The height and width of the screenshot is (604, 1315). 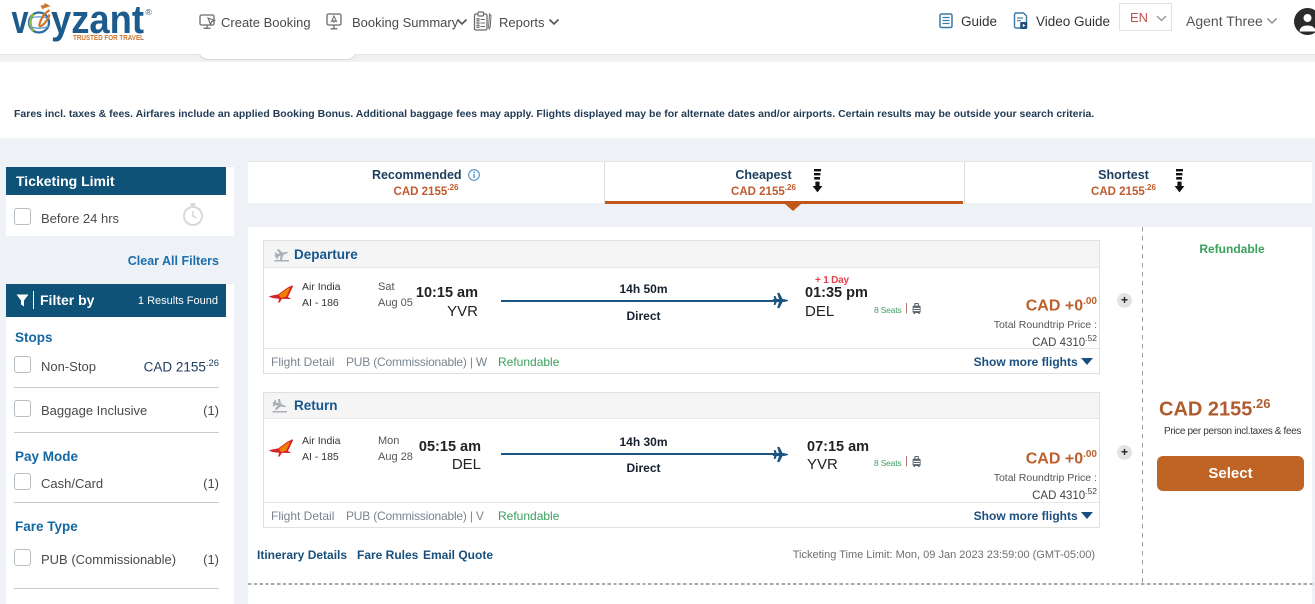 What do you see at coordinates (21, 21) in the screenshot?
I see `svg-text: v` at bounding box center [21, 21].